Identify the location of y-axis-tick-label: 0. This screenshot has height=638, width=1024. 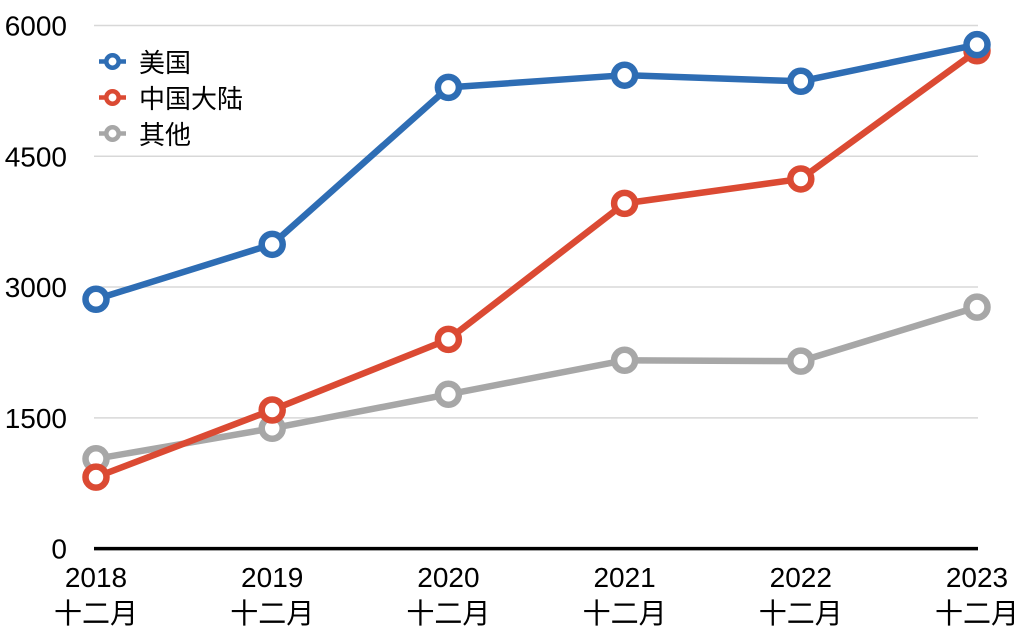
(59, 549).